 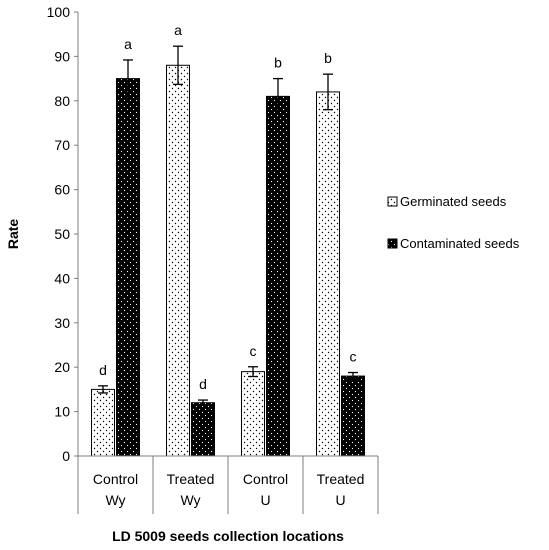 What do you see at coordinates (62, 323) in the screenshot?
I see `y-tick-label: 30` at bounding box center [62, 323].